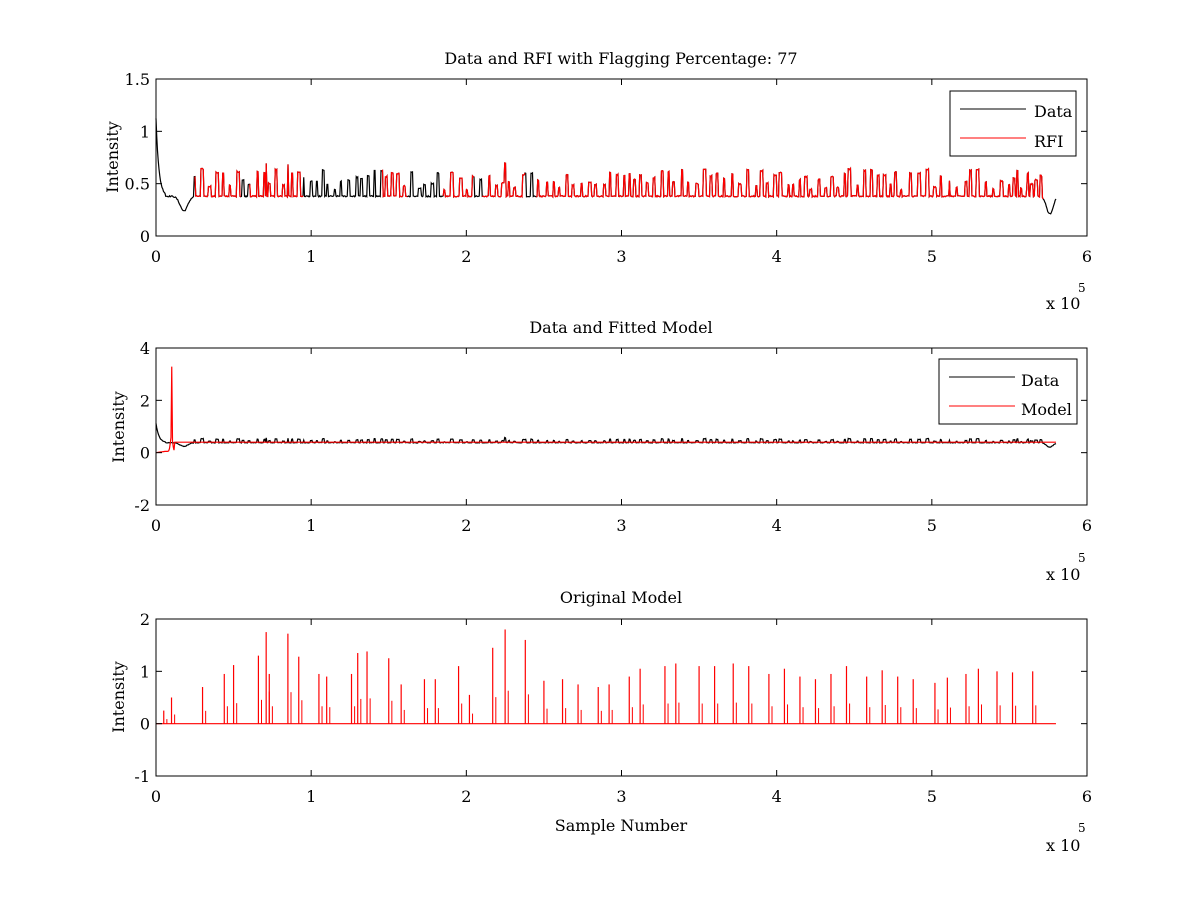  Describe the element at coordinates (620, 327) in the screenshot. I see `subplot-title-2: Data and Fitted Model` at that location.